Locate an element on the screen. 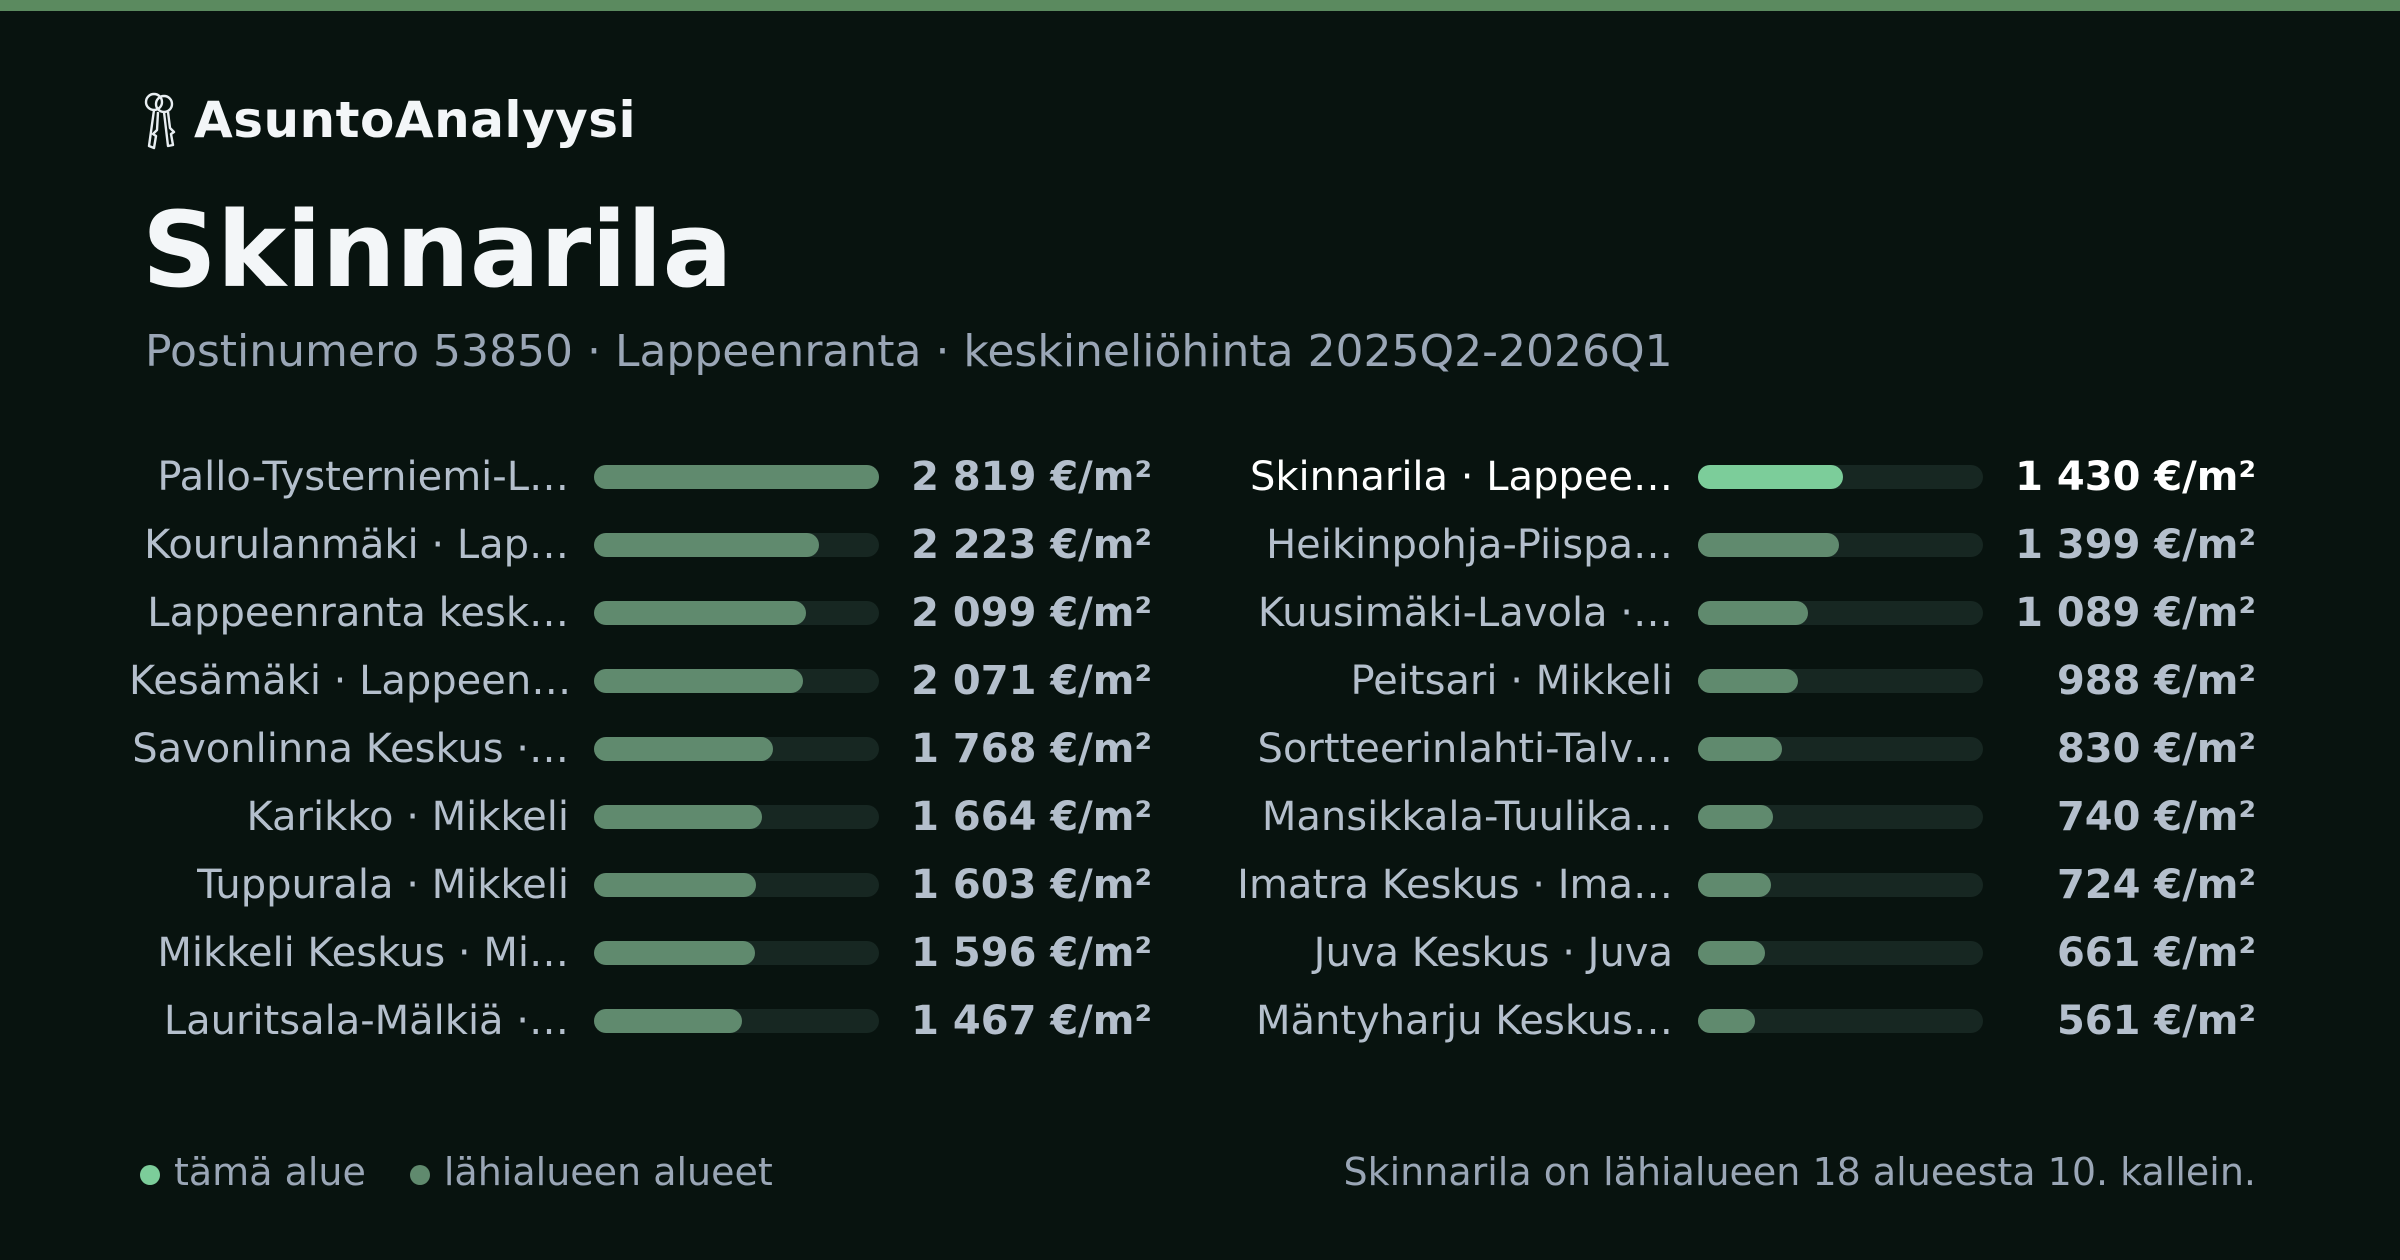 This screenshot has width=2400, height=1260. bar-row: Lauritsala-Mälkiä ·… 1 467 €/m² is located at coordinates (646, 1021).